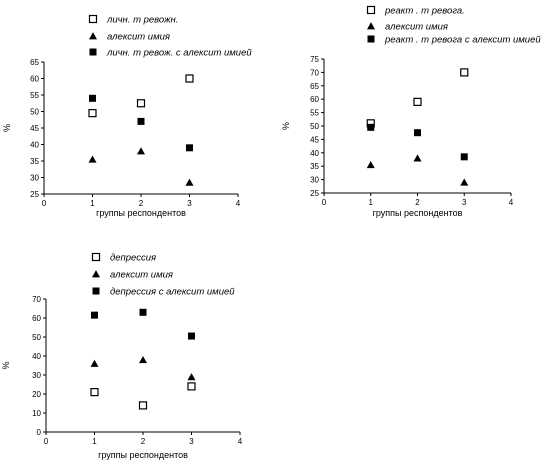 The height and width of the screenshot is (467, 560). I want to click on legend-label: реакт . т ревога., so click(424, 11).